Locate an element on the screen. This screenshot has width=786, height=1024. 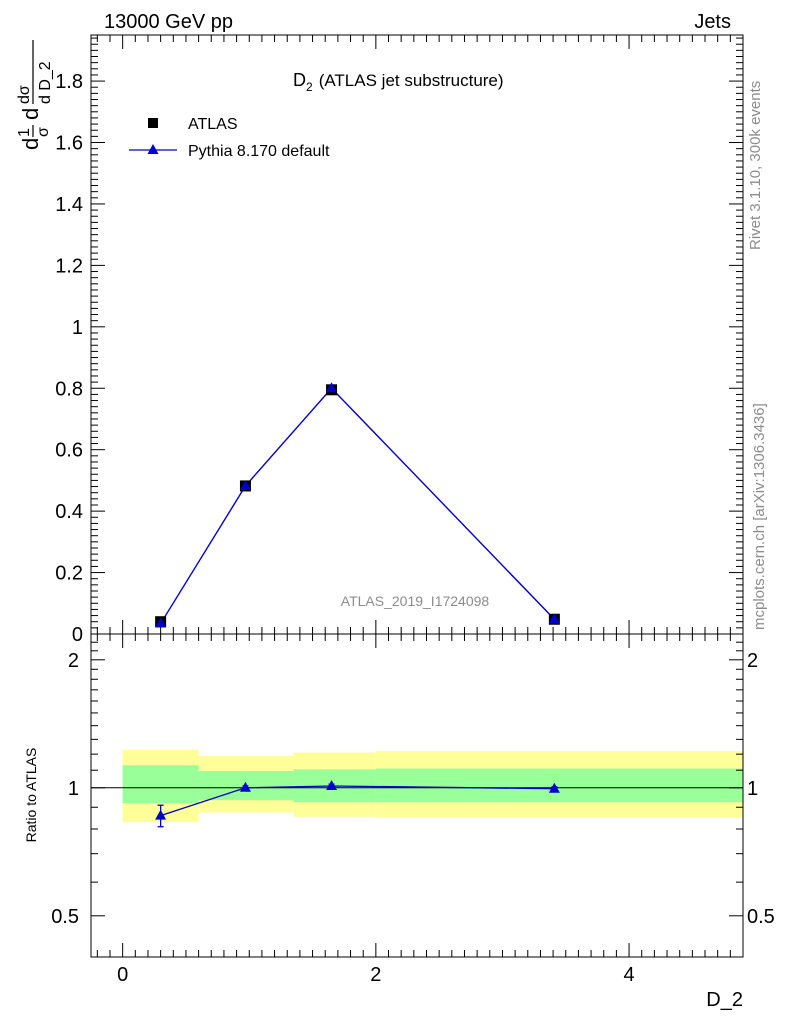
main-y-tick-label: 1.6 is located at coordinates (69, 144).